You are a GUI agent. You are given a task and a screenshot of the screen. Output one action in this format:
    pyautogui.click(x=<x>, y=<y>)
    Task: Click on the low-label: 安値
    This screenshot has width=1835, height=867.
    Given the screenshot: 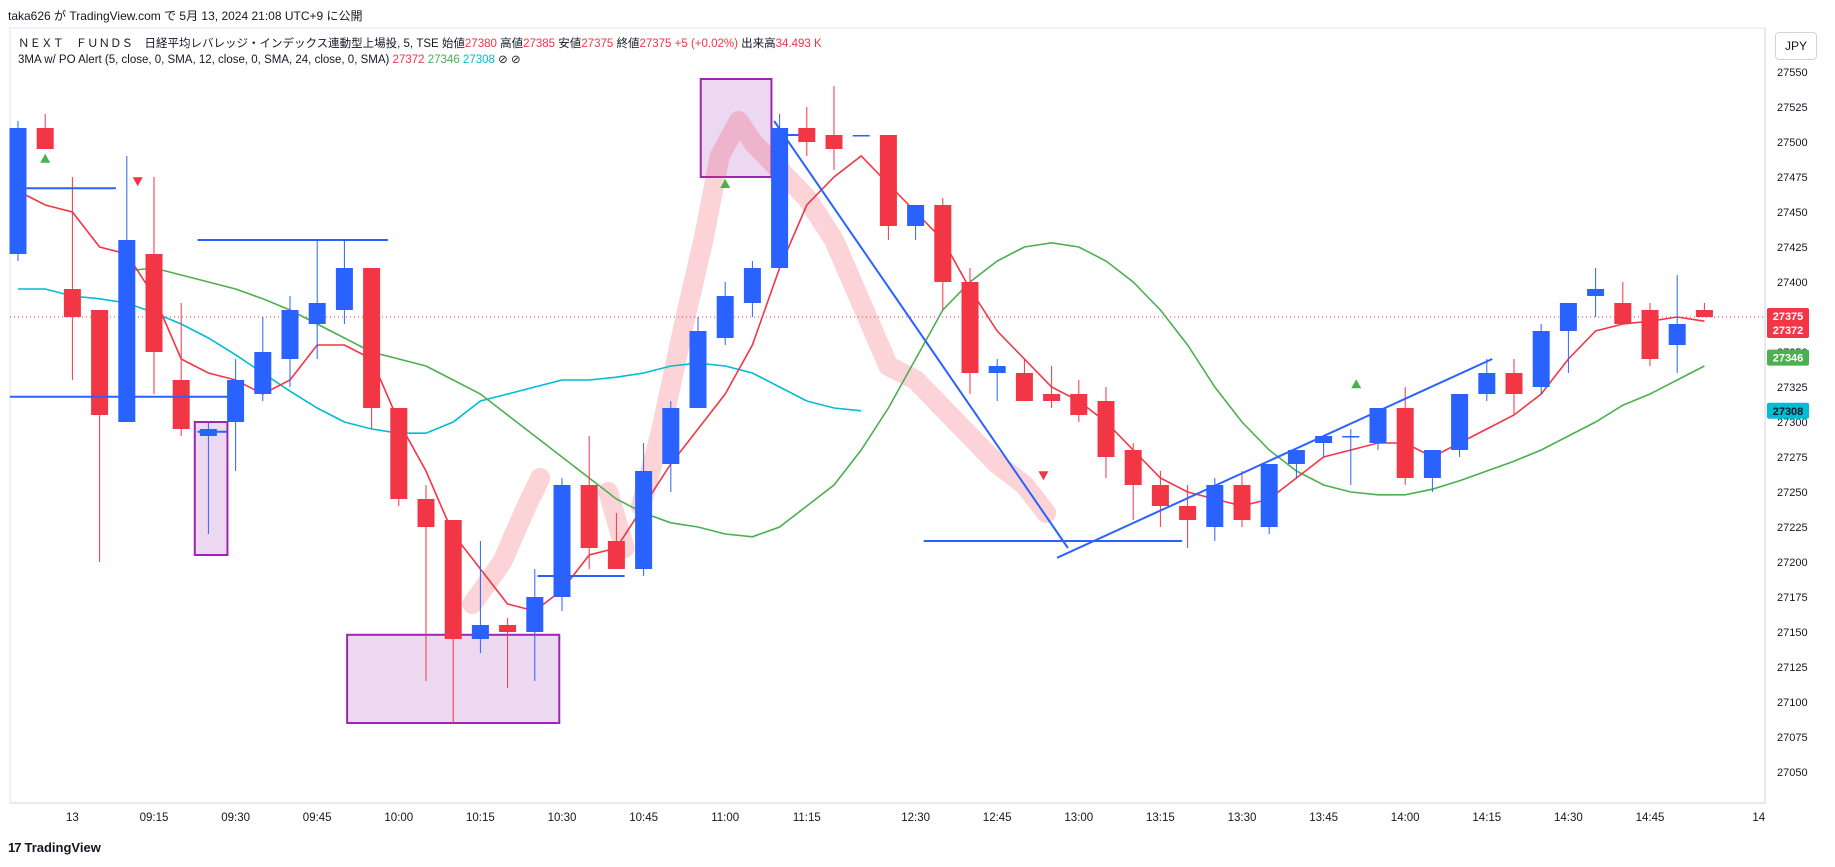 What is the action you would take?
    pyautogui.click(x=570, y=44)
    